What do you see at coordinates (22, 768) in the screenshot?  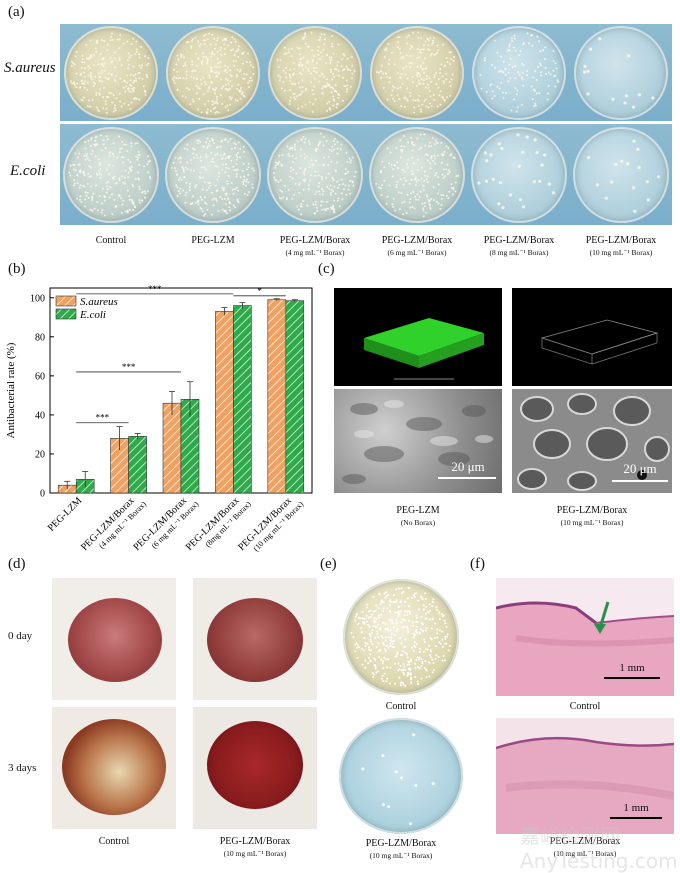 I see `row-label-3-days: 3 days` at bounding box center [22, 768].